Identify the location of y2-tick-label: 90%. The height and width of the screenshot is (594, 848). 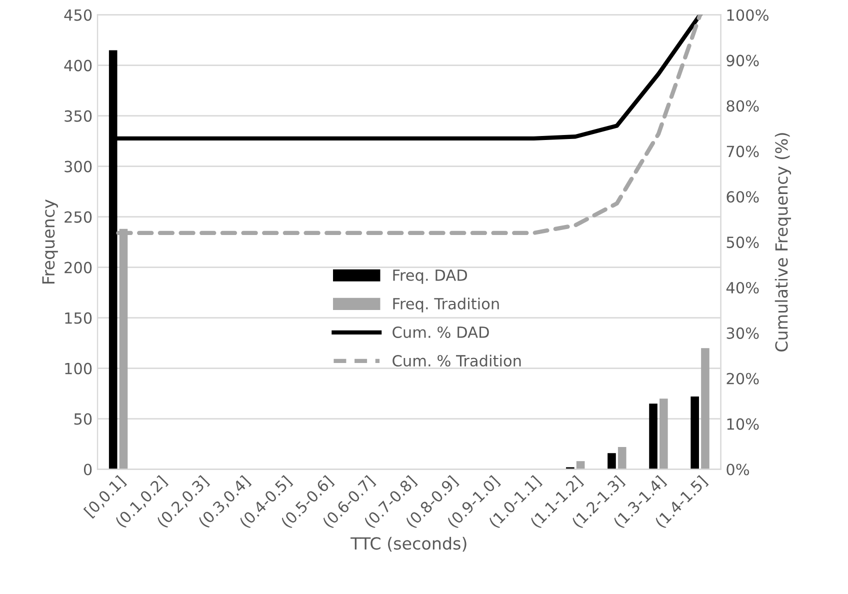
(742, 60).